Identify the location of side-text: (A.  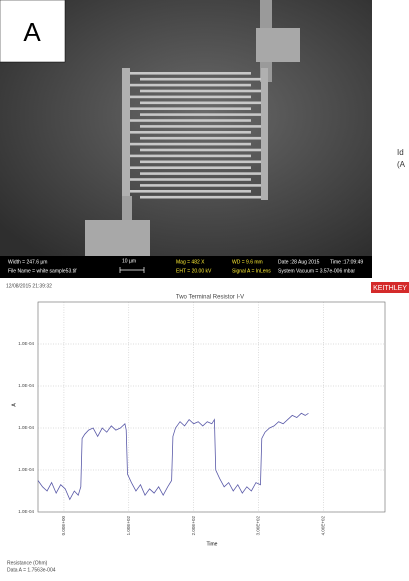
(401, 164).